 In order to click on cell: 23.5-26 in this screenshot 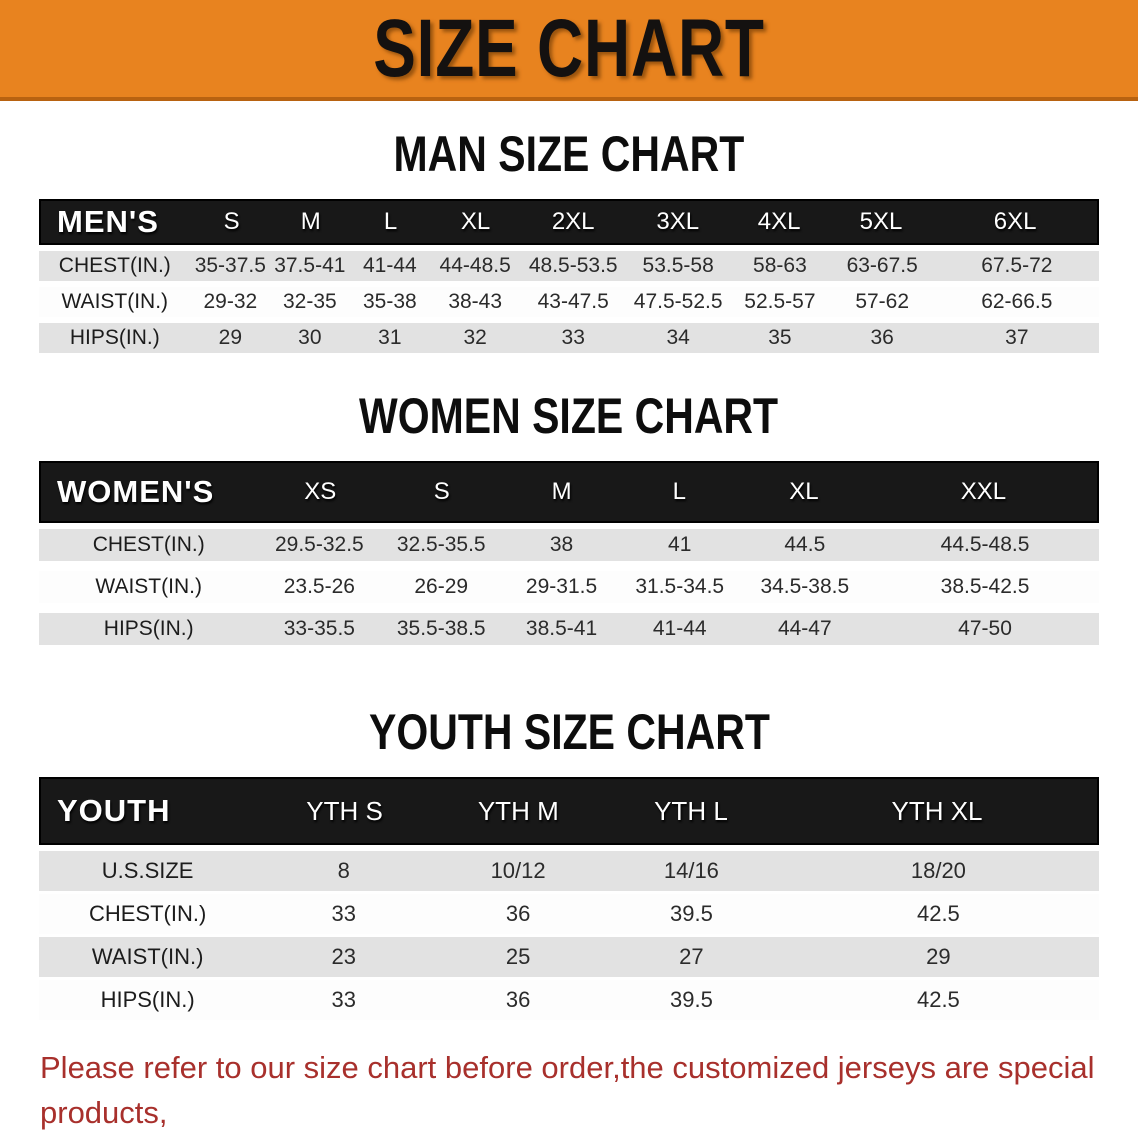, I will do `click(319, 586)`.